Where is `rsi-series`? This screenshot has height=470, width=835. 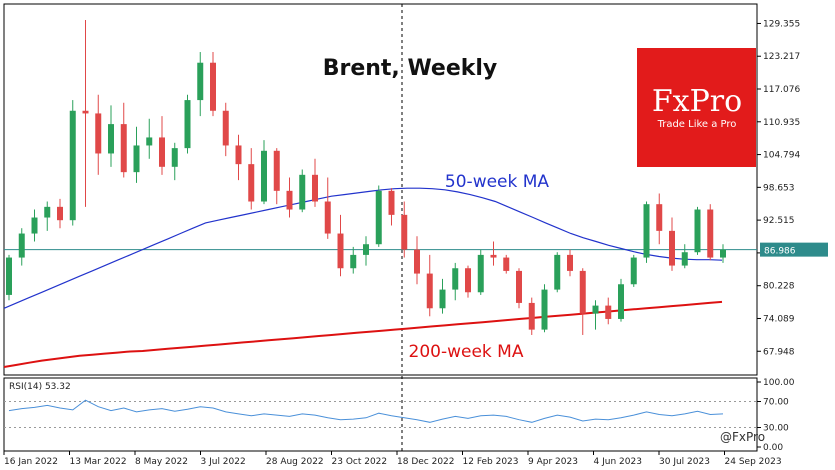 rsi-series is located at coordinates (380, 413).